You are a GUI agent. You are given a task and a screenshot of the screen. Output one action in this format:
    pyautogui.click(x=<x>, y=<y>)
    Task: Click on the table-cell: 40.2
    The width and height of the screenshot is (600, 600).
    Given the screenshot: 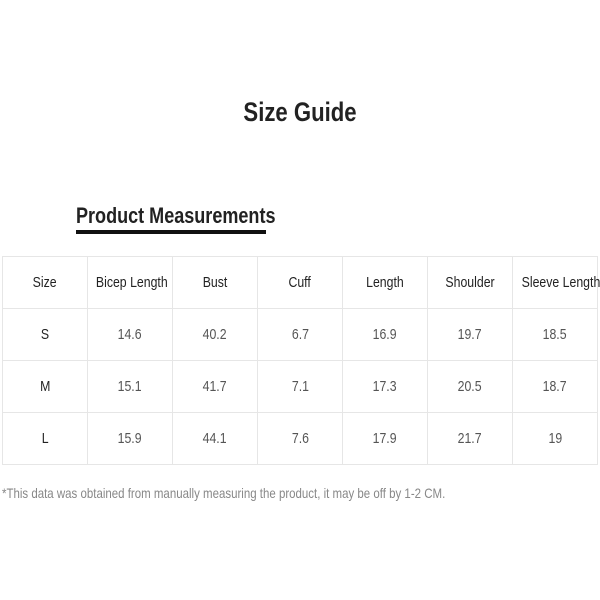 What is the action you would take?
    pyautogui.click(x=215, y=334)
    